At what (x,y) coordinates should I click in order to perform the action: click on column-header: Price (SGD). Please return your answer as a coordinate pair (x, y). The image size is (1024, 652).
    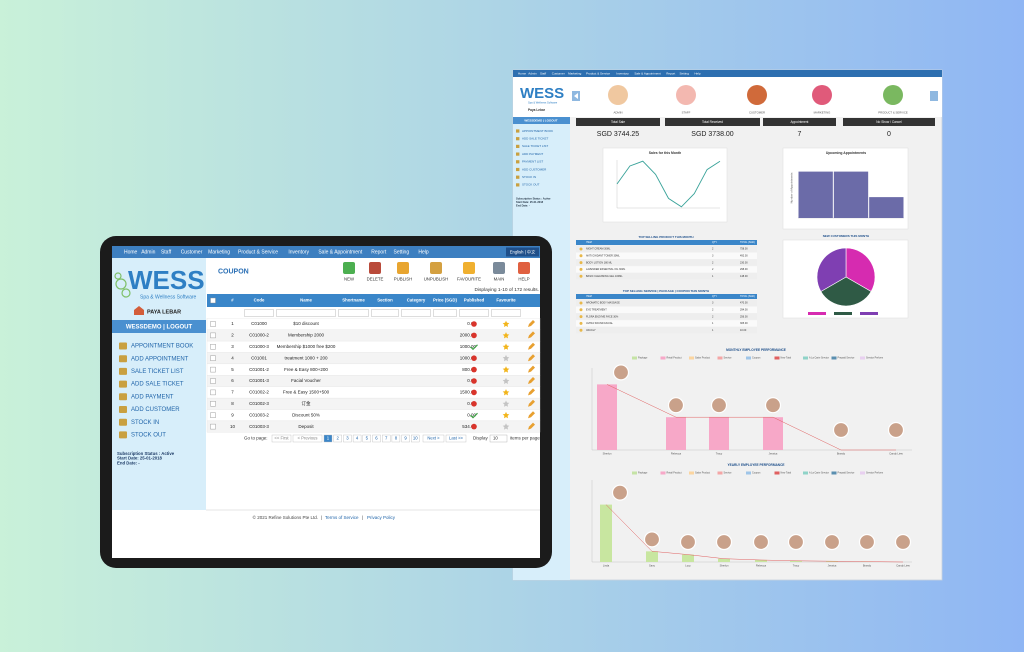
    Looking at the image, I should click on (445, 300).